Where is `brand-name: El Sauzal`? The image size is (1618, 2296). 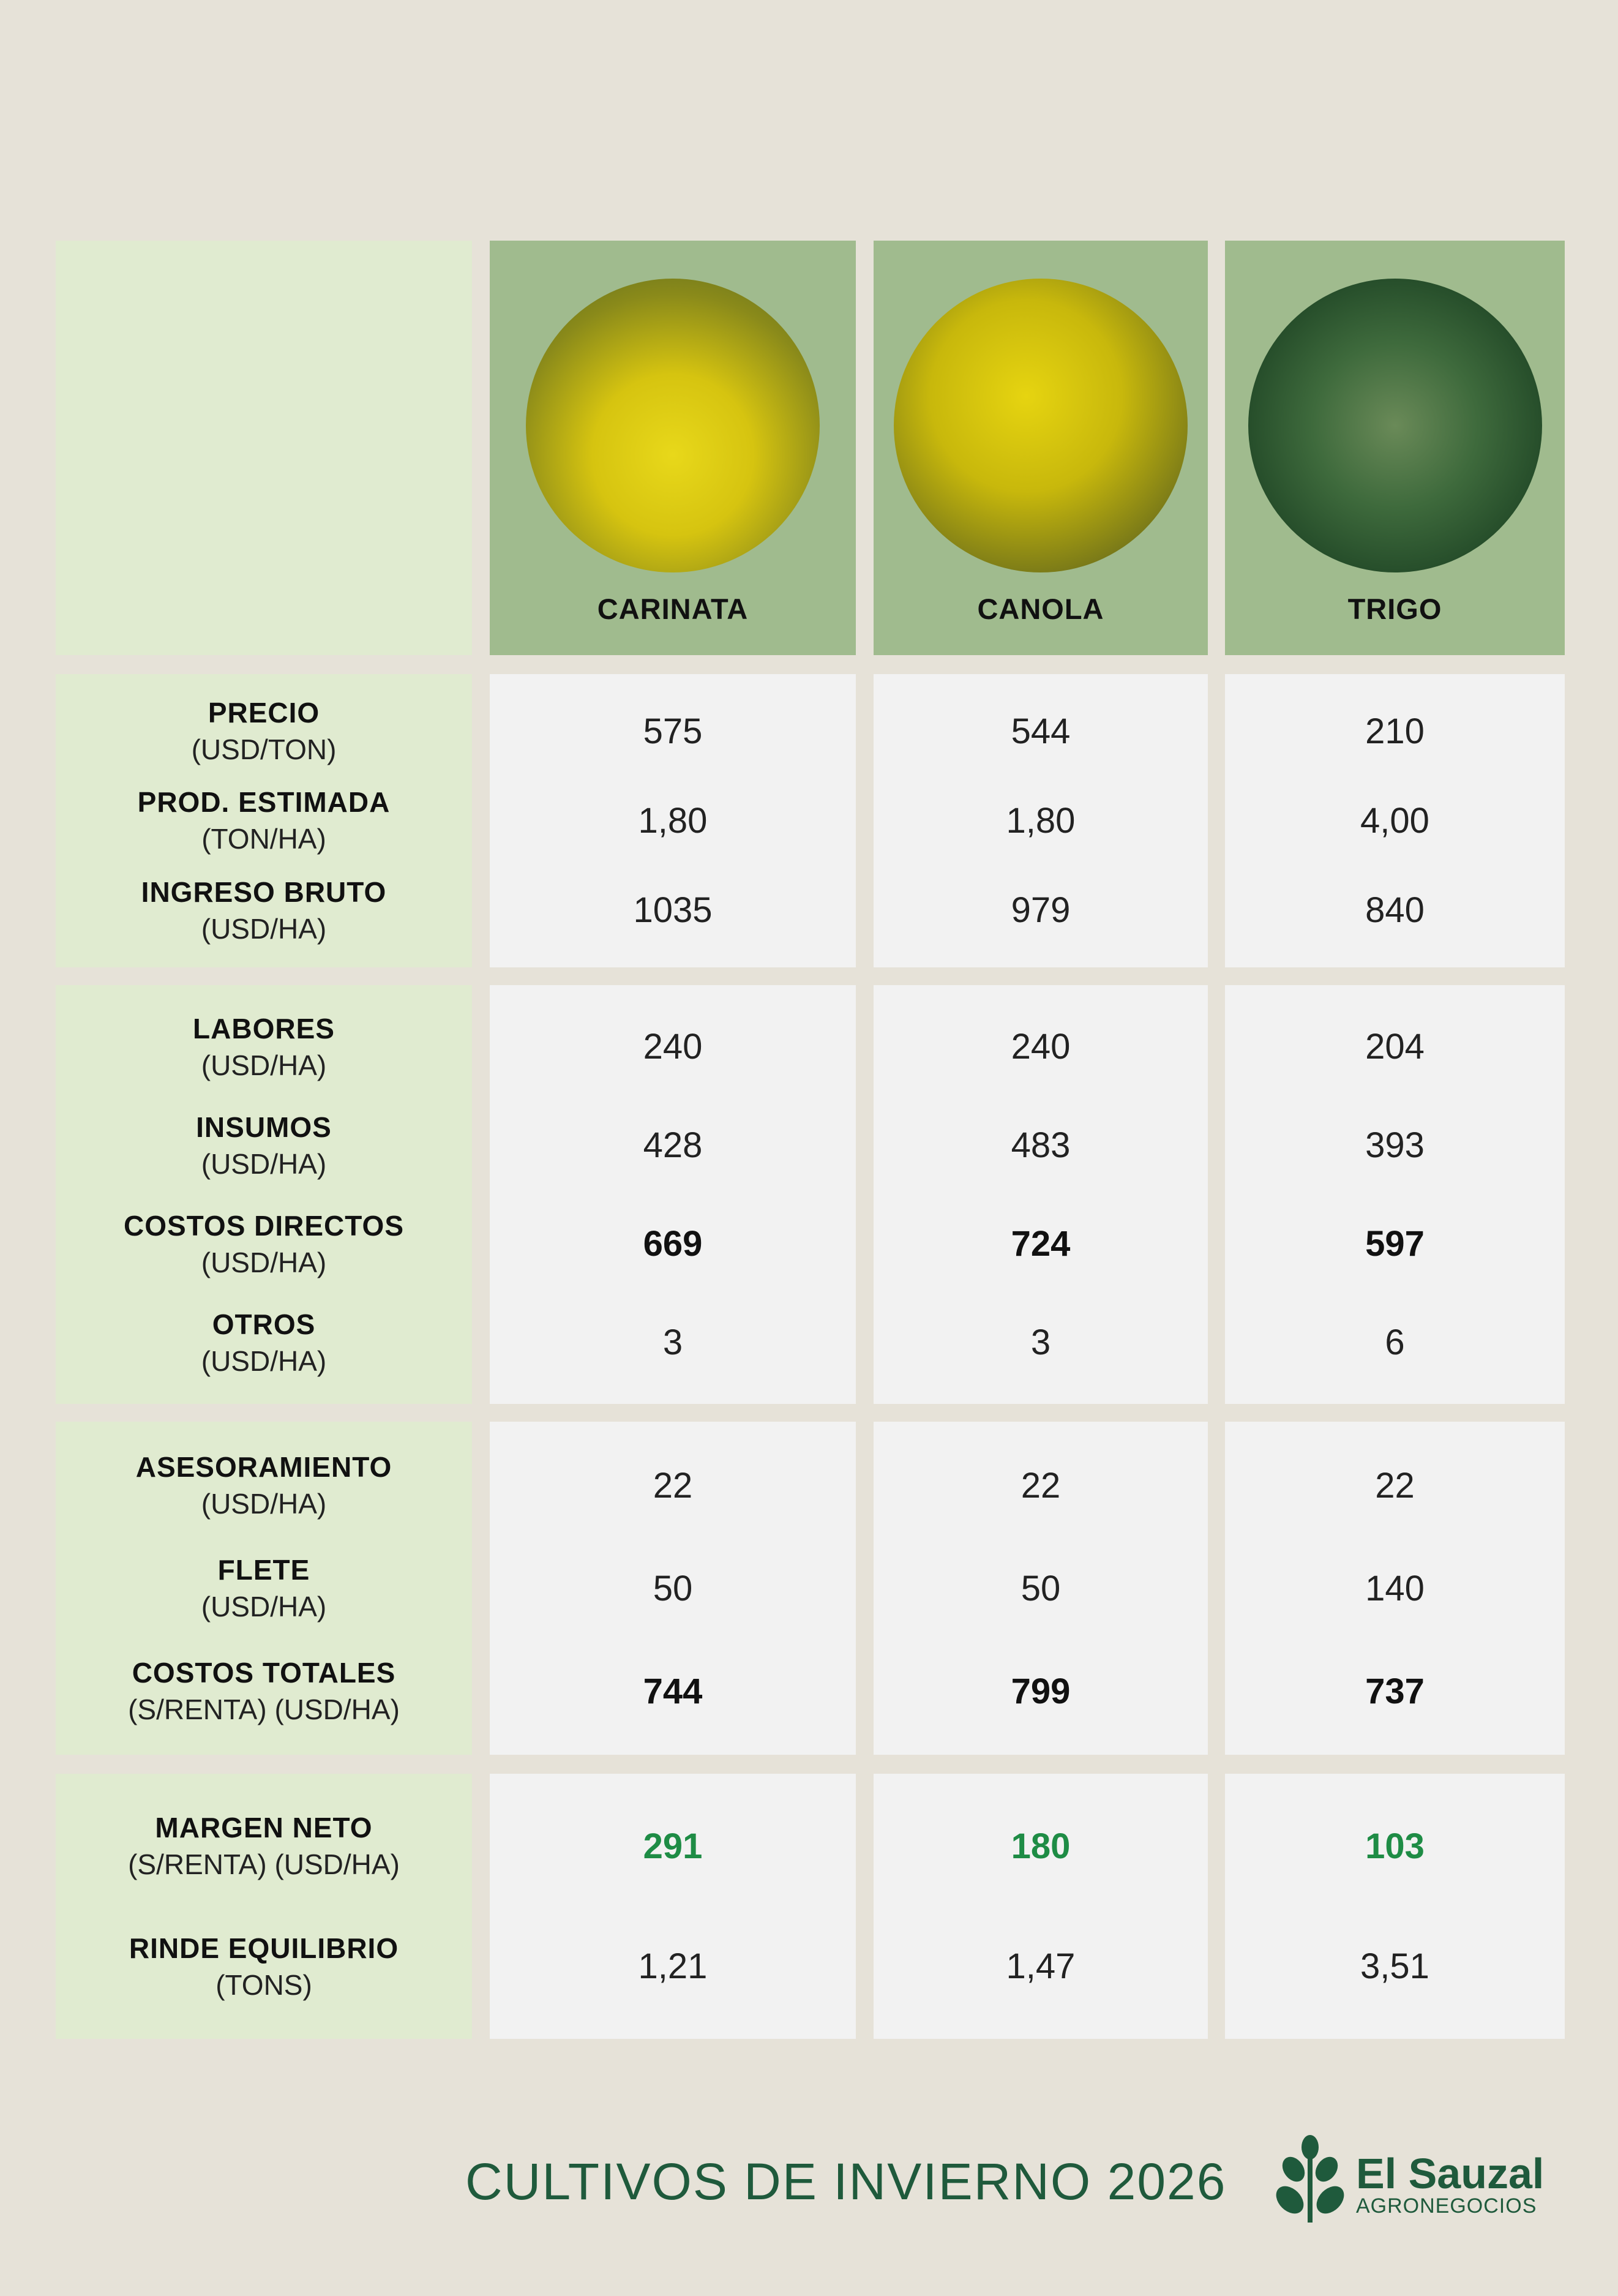
brand-name: El Sauzal is located at coordinates (1450, 2173).